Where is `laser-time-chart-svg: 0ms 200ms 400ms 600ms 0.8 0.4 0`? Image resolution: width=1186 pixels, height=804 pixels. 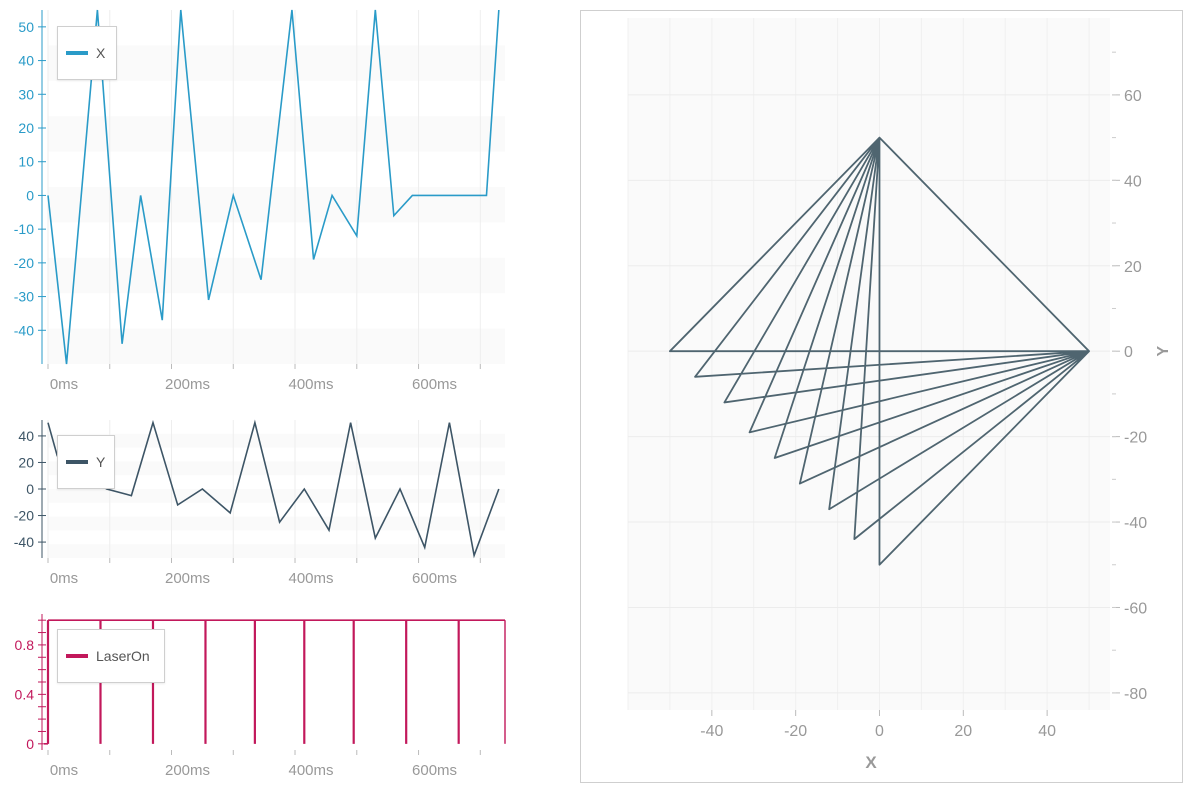
laser-time-chart-svg: 0ms 200ms 400ms 600ms 0.8 0.4 0 is located at coordinates (260, 696).